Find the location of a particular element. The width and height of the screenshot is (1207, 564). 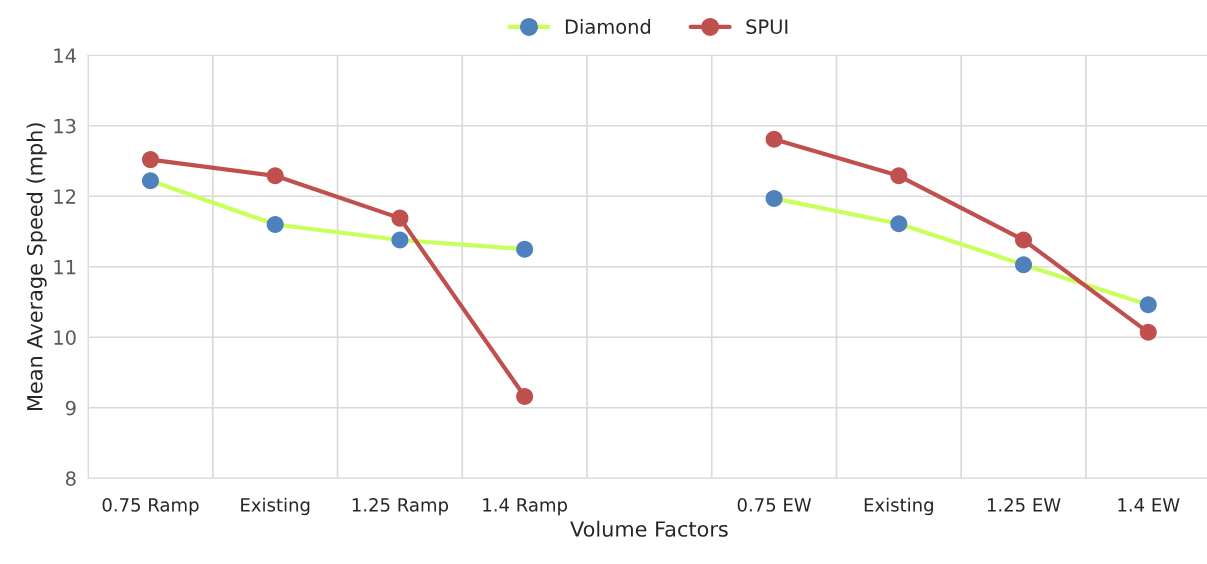

y-tick-label: 8 is located at coordinates (70, 478).